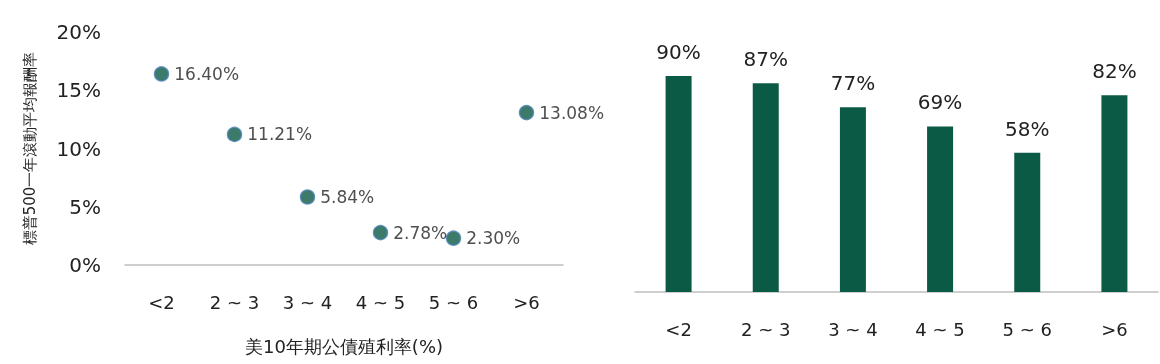  What do you see at coordinates (78, 90) in the screenshot?
I see `y-tick-label: 15%` at bounding box center [78, 90].